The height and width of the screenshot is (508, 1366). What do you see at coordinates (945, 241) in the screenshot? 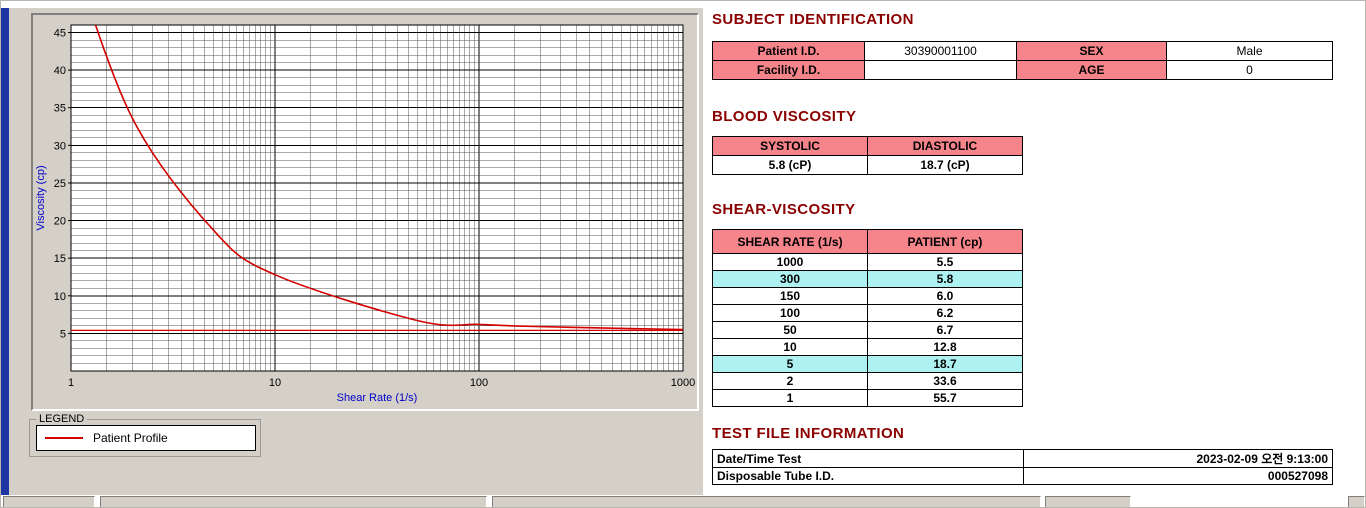
I see `column-header: PATIENT (cp)` at bounding box center [945, 241].